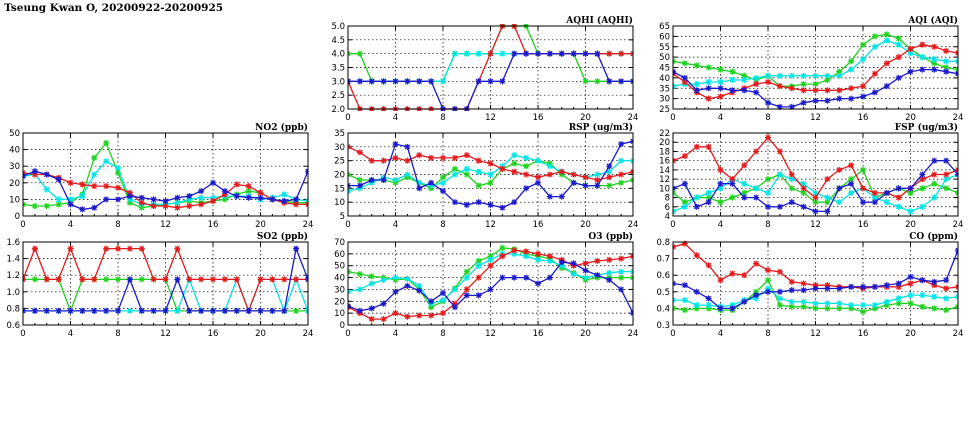 The width and height of the screenshot is (975, 447). Describe the element at coordinates (958, 334) in the screenshot. I see `x-tick-label: 24` at that location.